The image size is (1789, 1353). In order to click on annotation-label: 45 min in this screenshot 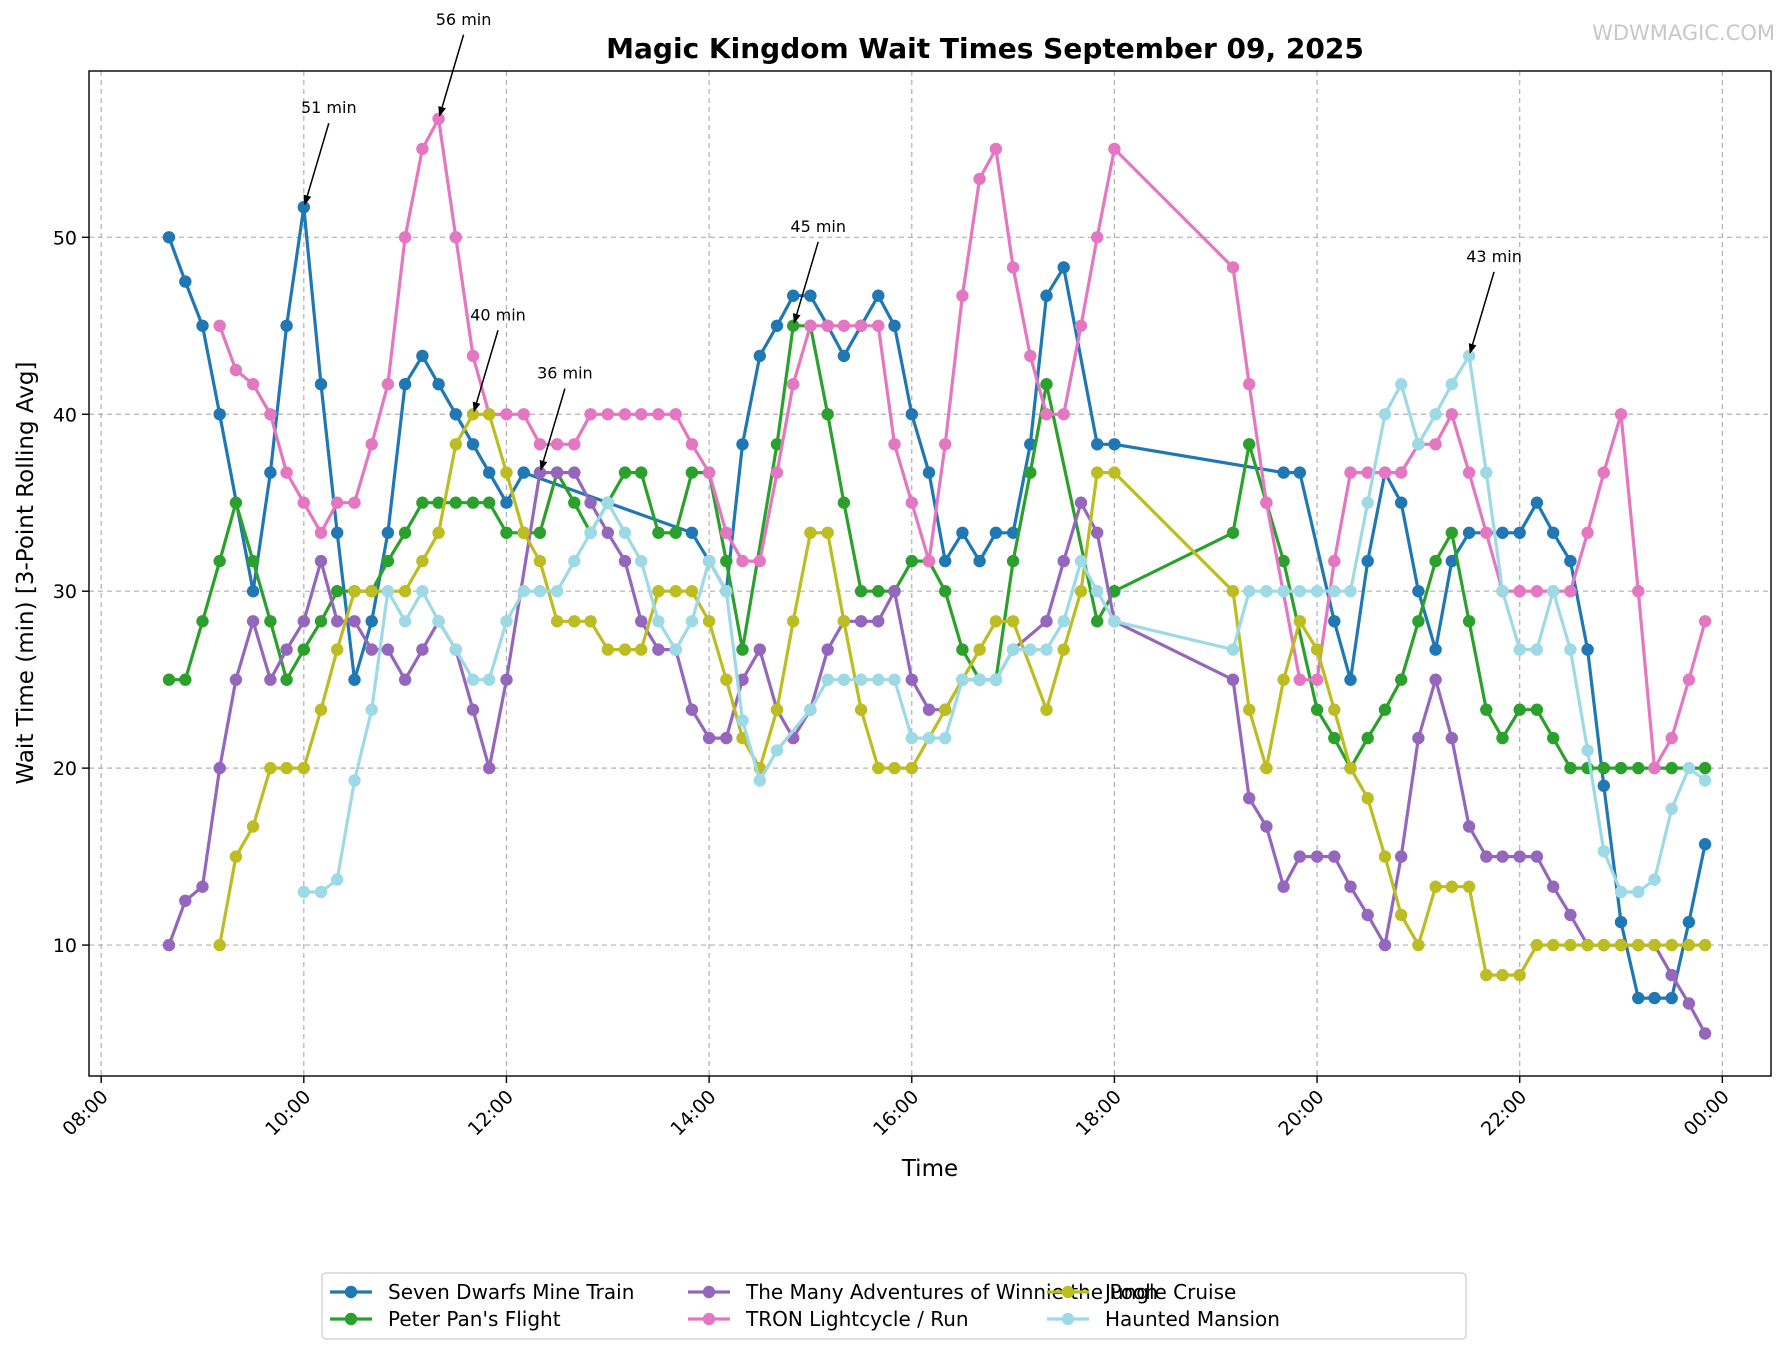, I will do `click(818, 226)`.